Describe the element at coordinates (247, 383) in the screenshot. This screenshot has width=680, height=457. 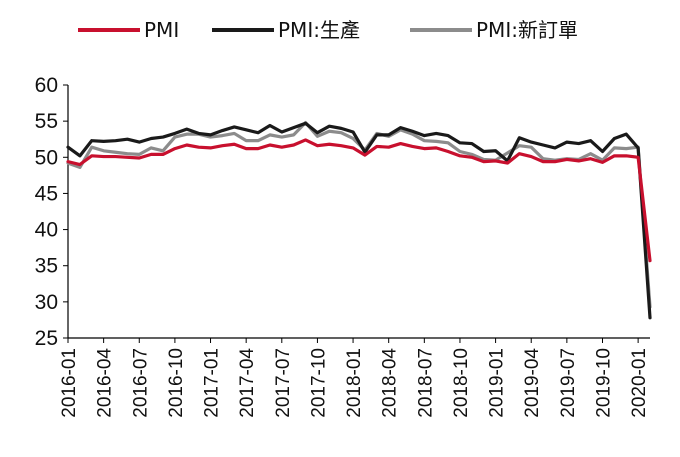
I see `x-tick-label: 2017-04` at that location.